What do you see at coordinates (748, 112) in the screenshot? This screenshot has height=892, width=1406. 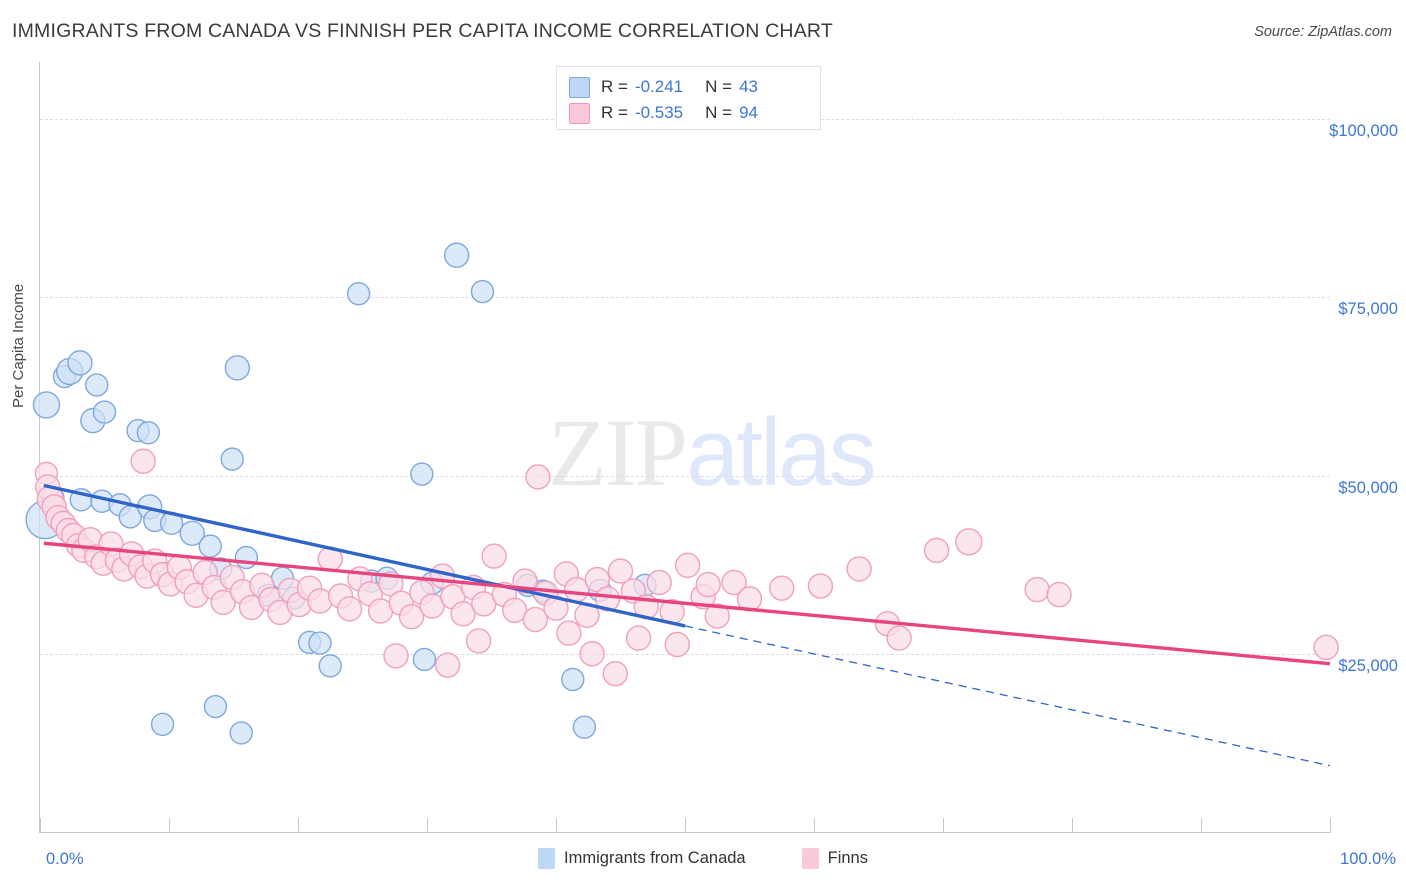 I see `n-value-pink: 94` at bounding box center [748, 112].